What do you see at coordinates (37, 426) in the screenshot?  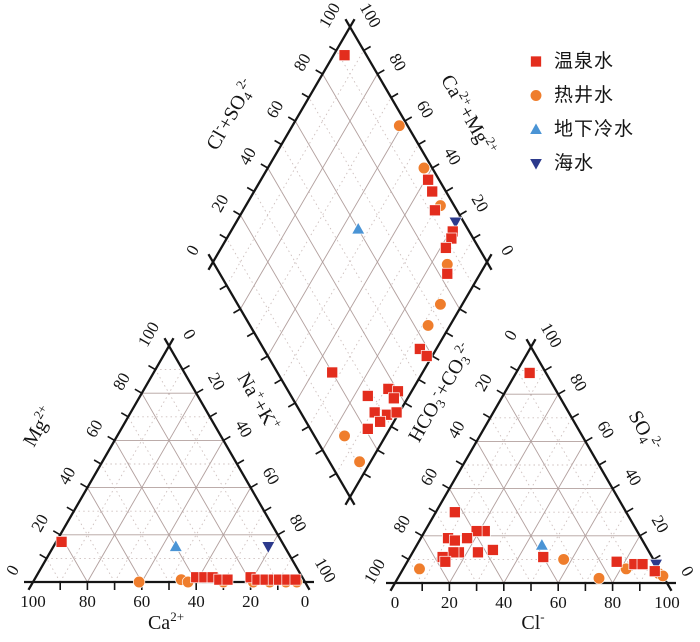 I see `axis-title-mg: Mg2+` at bounding box center [37, 426].